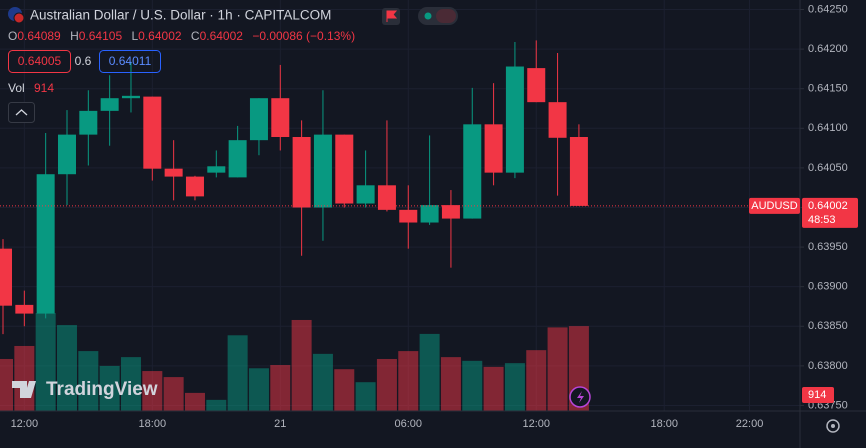 Image resolution: width=866 pixels, height=448 pixels. I want to click on y-tick-label: 0.63850, so click(828, 326).